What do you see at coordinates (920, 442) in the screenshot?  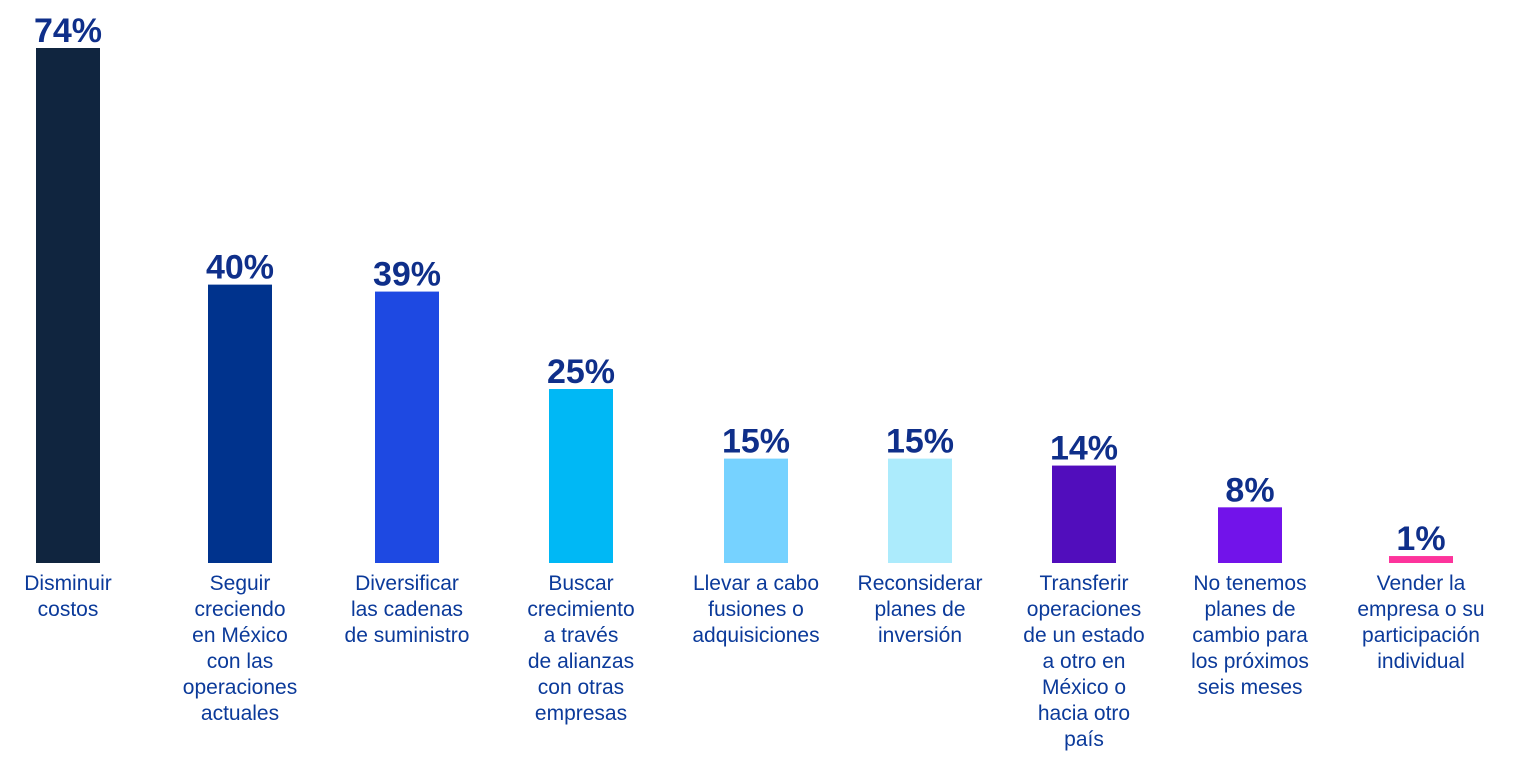 I see `value-label-6: 15%` at bounding box center [920, 442].